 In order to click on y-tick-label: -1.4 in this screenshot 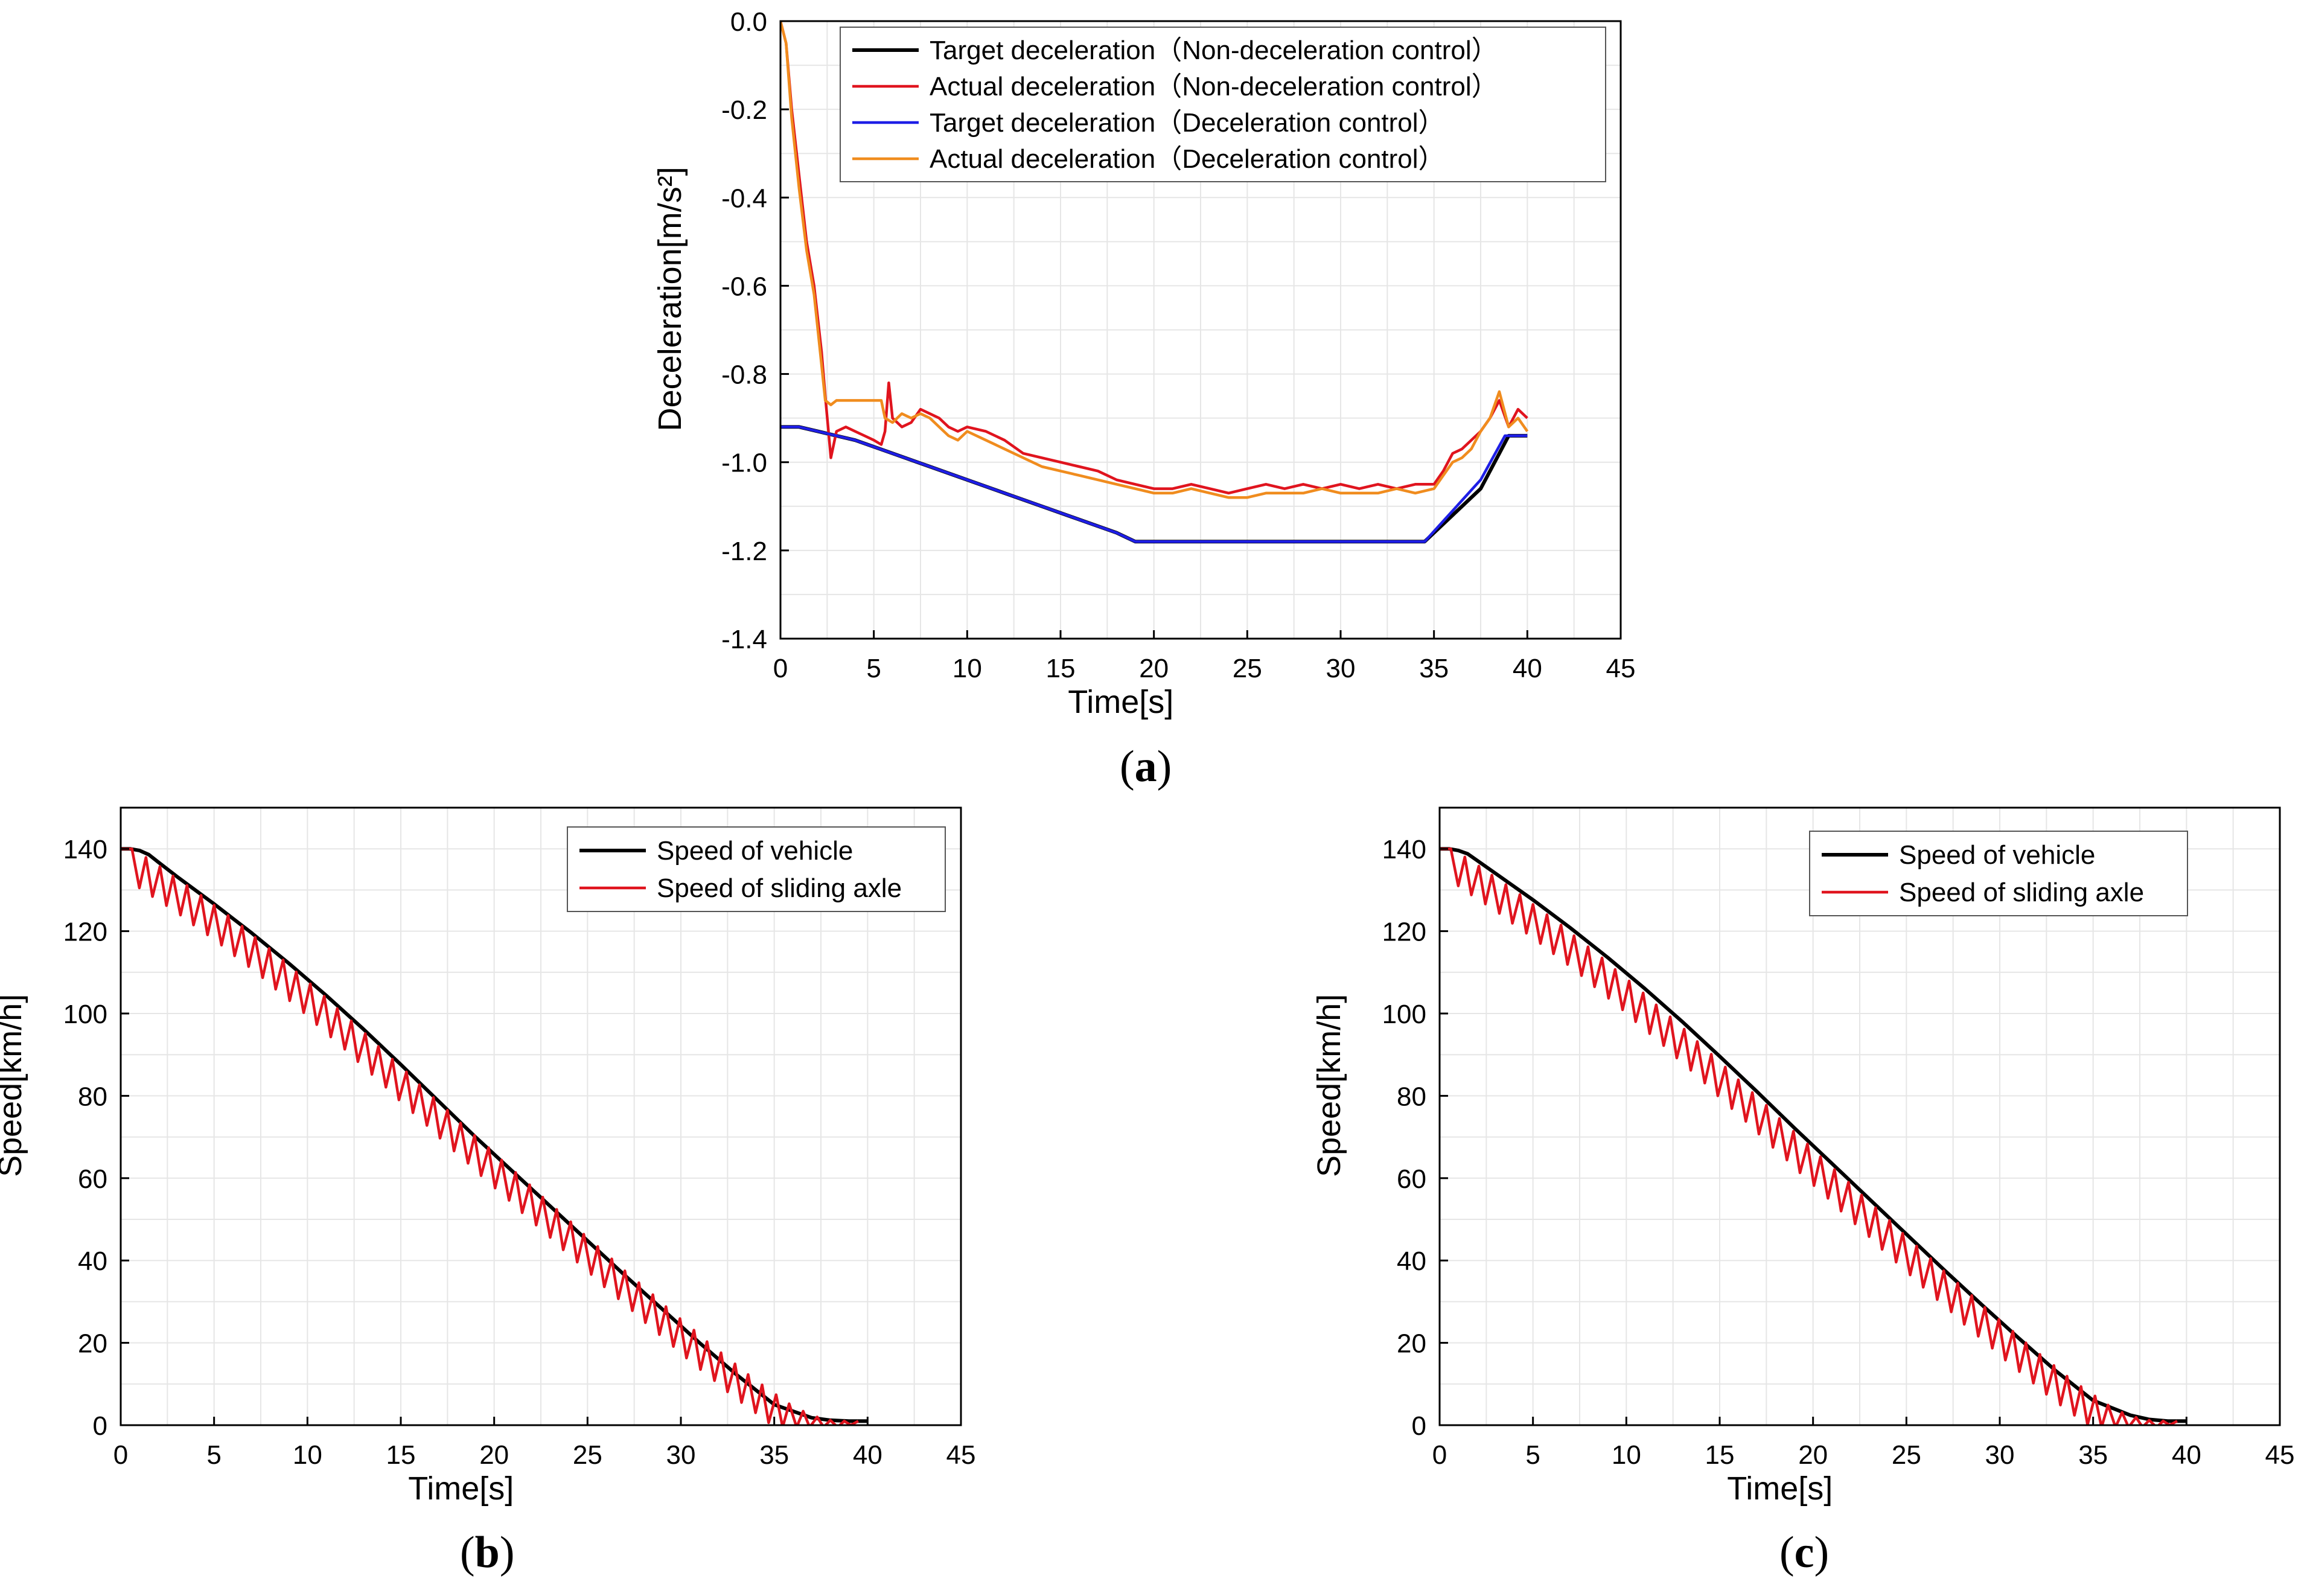, I will do `click(744, 639)`.